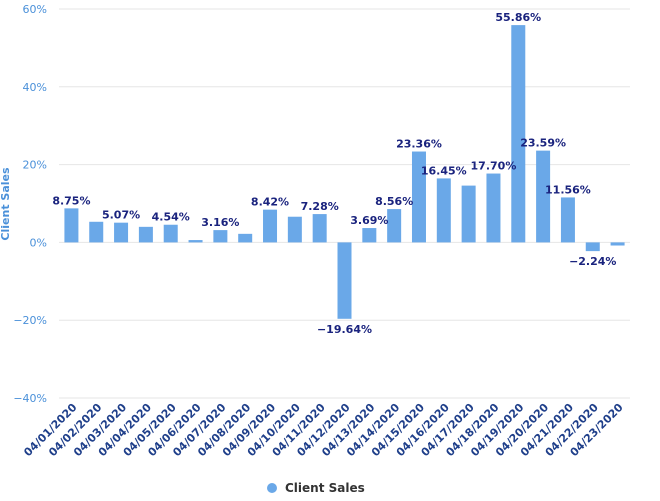  I want to click on y-tick-label: −40%, so click(30, 398).